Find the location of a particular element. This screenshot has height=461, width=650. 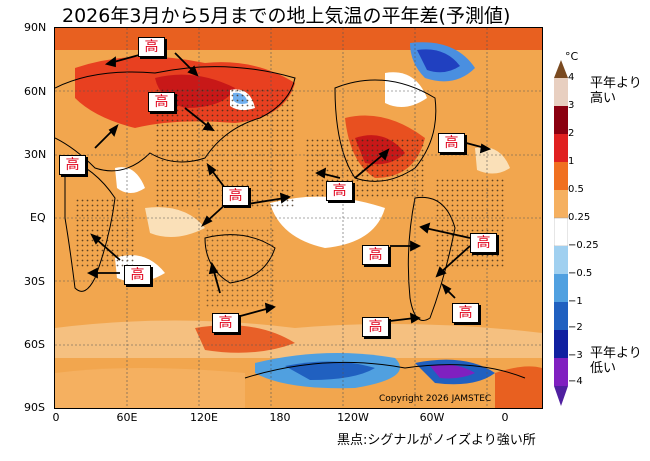

colorbar-tick-4: 4 is located at coordinates (571, 77).